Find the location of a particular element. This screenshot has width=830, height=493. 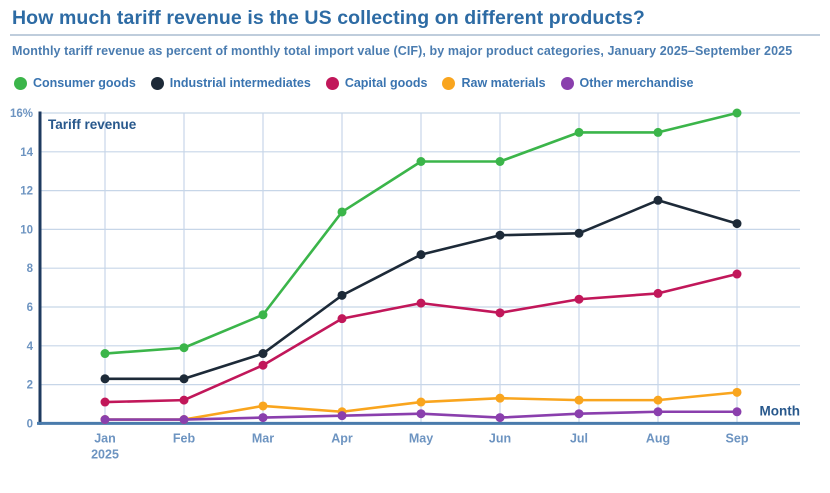

y-tick-label: 14 is located at coordinates (26, 153).